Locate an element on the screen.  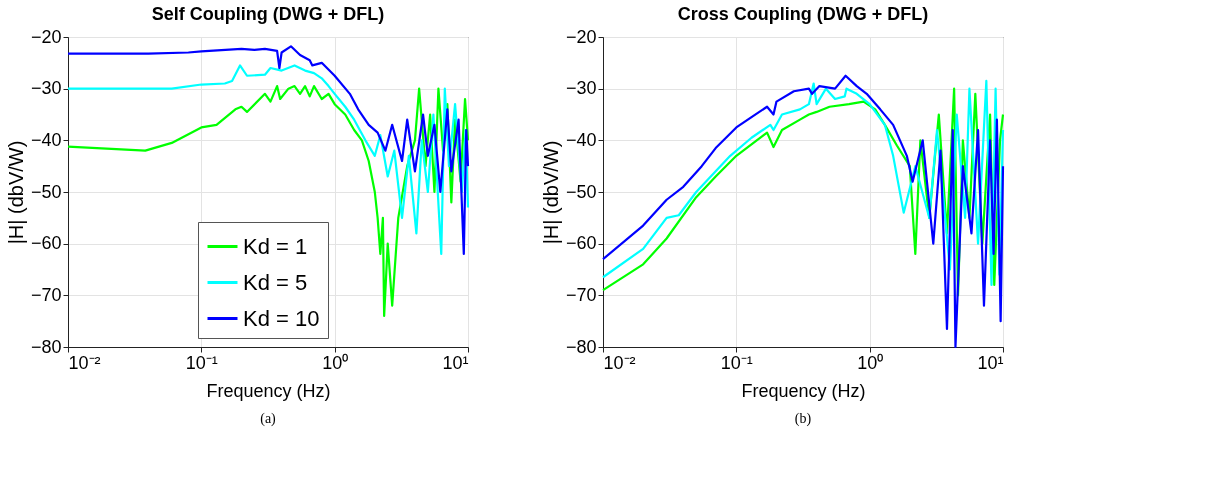
text: (b) is located at coordinates (803, 419).